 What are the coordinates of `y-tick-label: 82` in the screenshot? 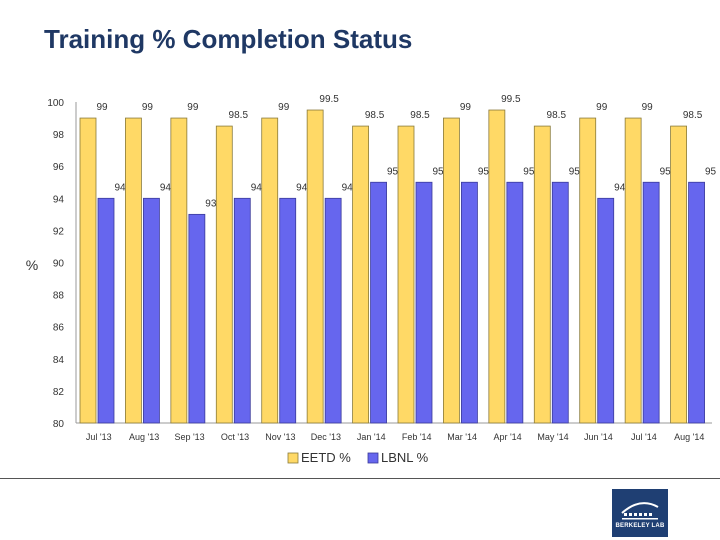 It's located at (59, 392).